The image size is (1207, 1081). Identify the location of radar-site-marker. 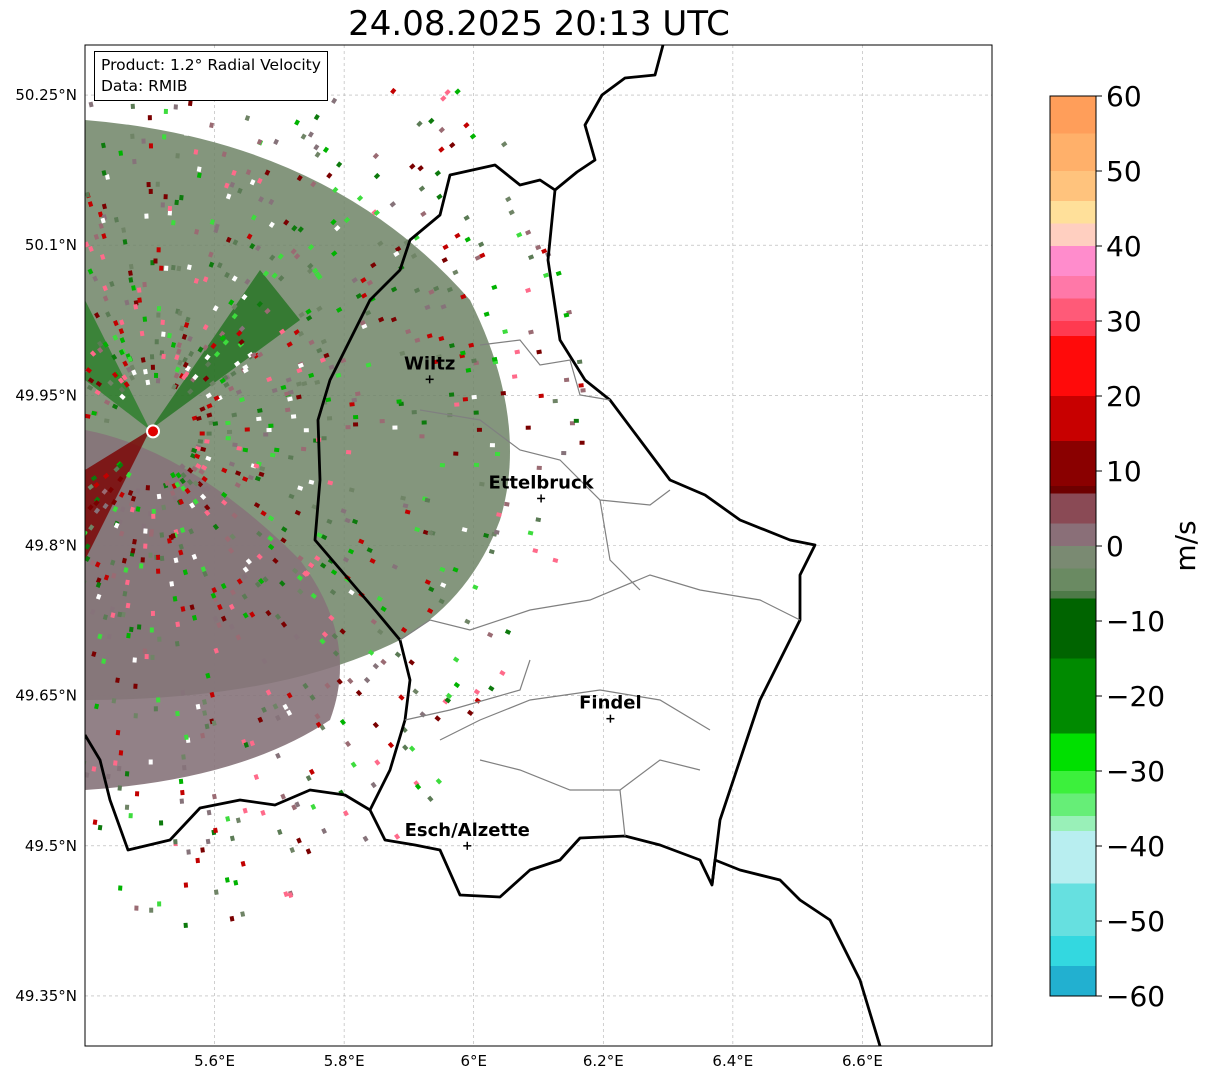
(153, 431).